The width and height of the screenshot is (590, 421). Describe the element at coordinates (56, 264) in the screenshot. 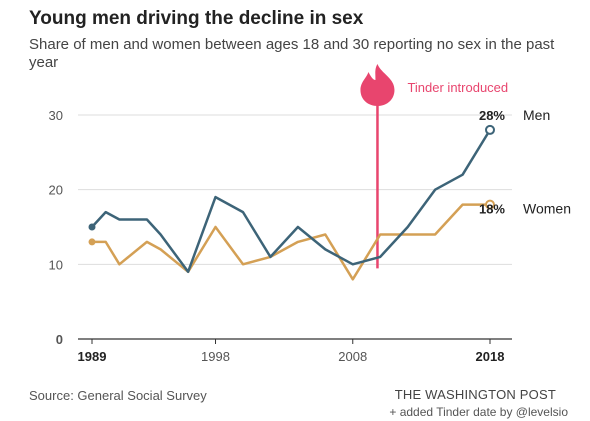

I see `y-tick-label: 10` at that location.